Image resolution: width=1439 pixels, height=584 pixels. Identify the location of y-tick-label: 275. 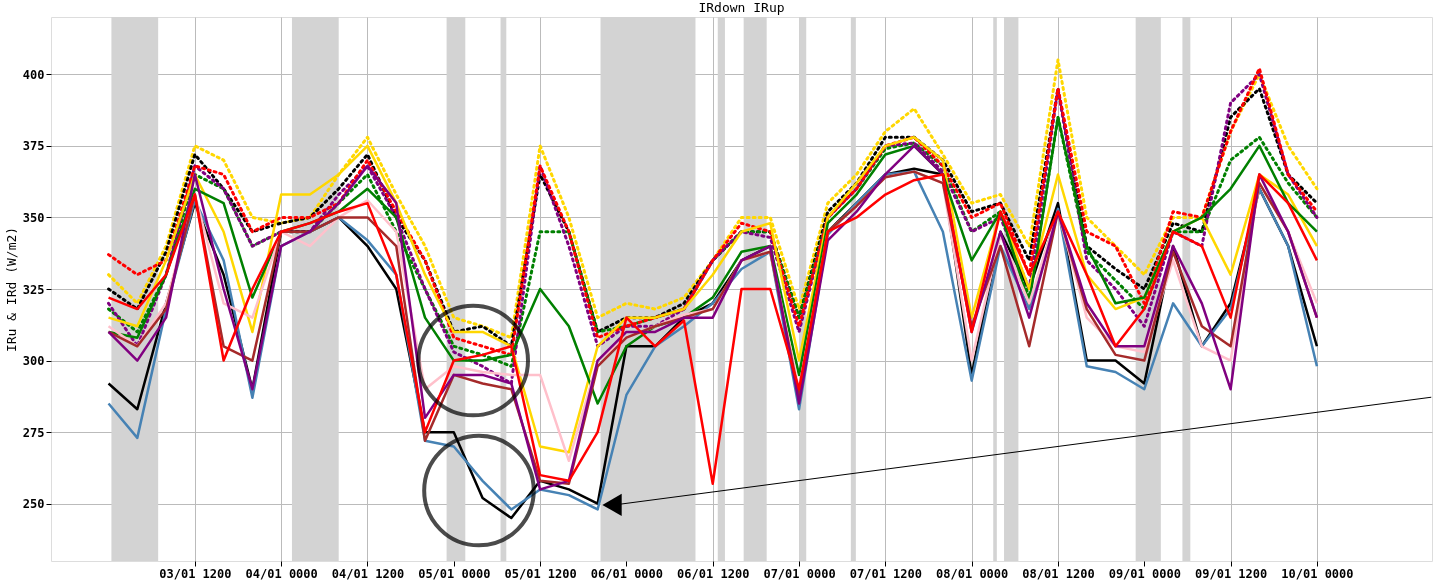
(33, 432).